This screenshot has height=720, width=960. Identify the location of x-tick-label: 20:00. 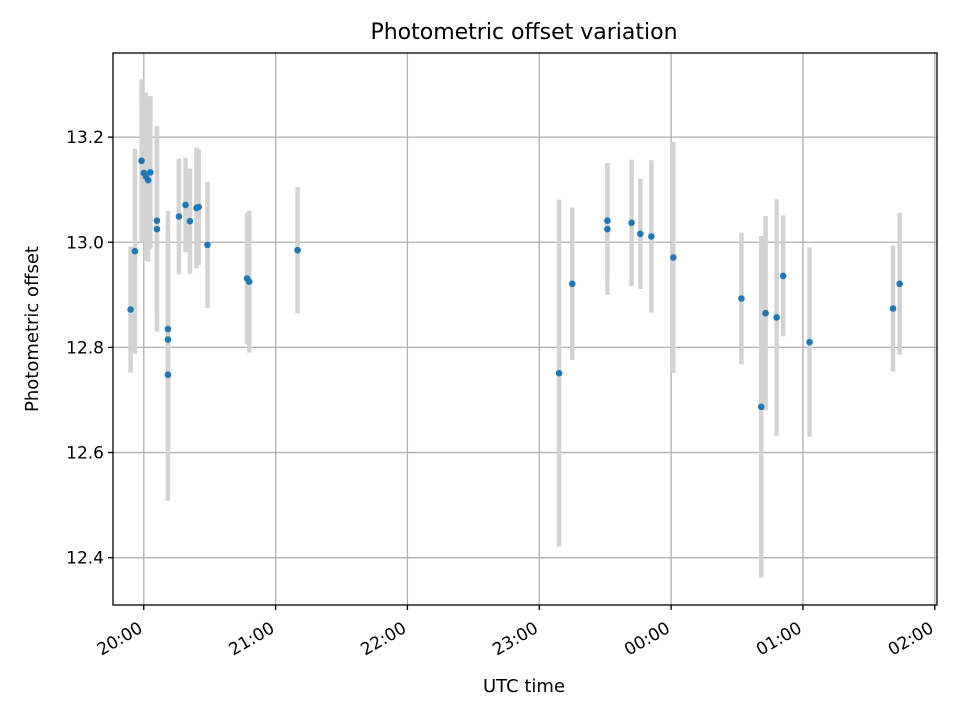
(120, 639).